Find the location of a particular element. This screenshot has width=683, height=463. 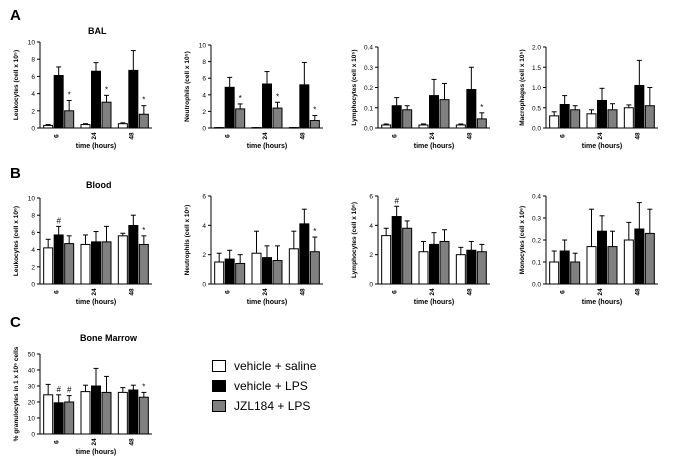

legend-item: vehicle + saline is located at coordinates (292, 366).